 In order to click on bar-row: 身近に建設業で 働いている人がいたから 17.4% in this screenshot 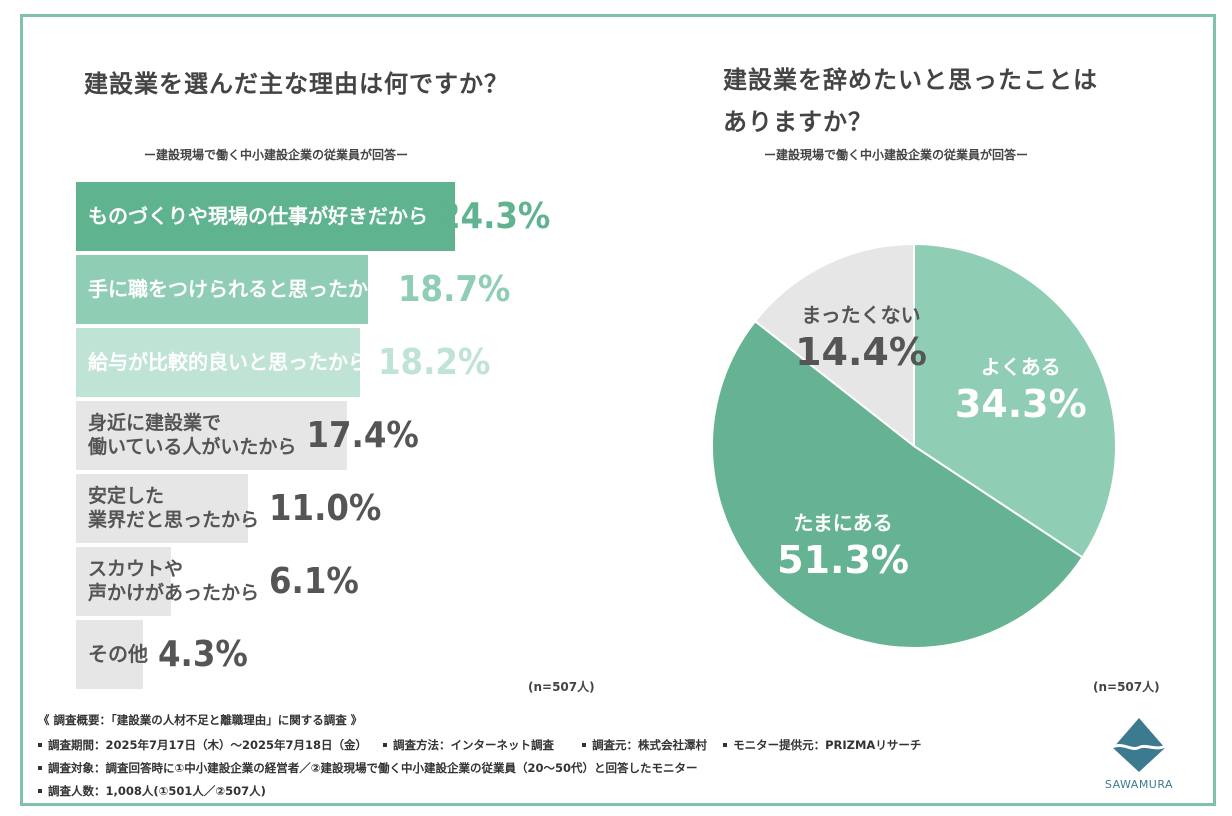, I will do `click(376, 435)`.